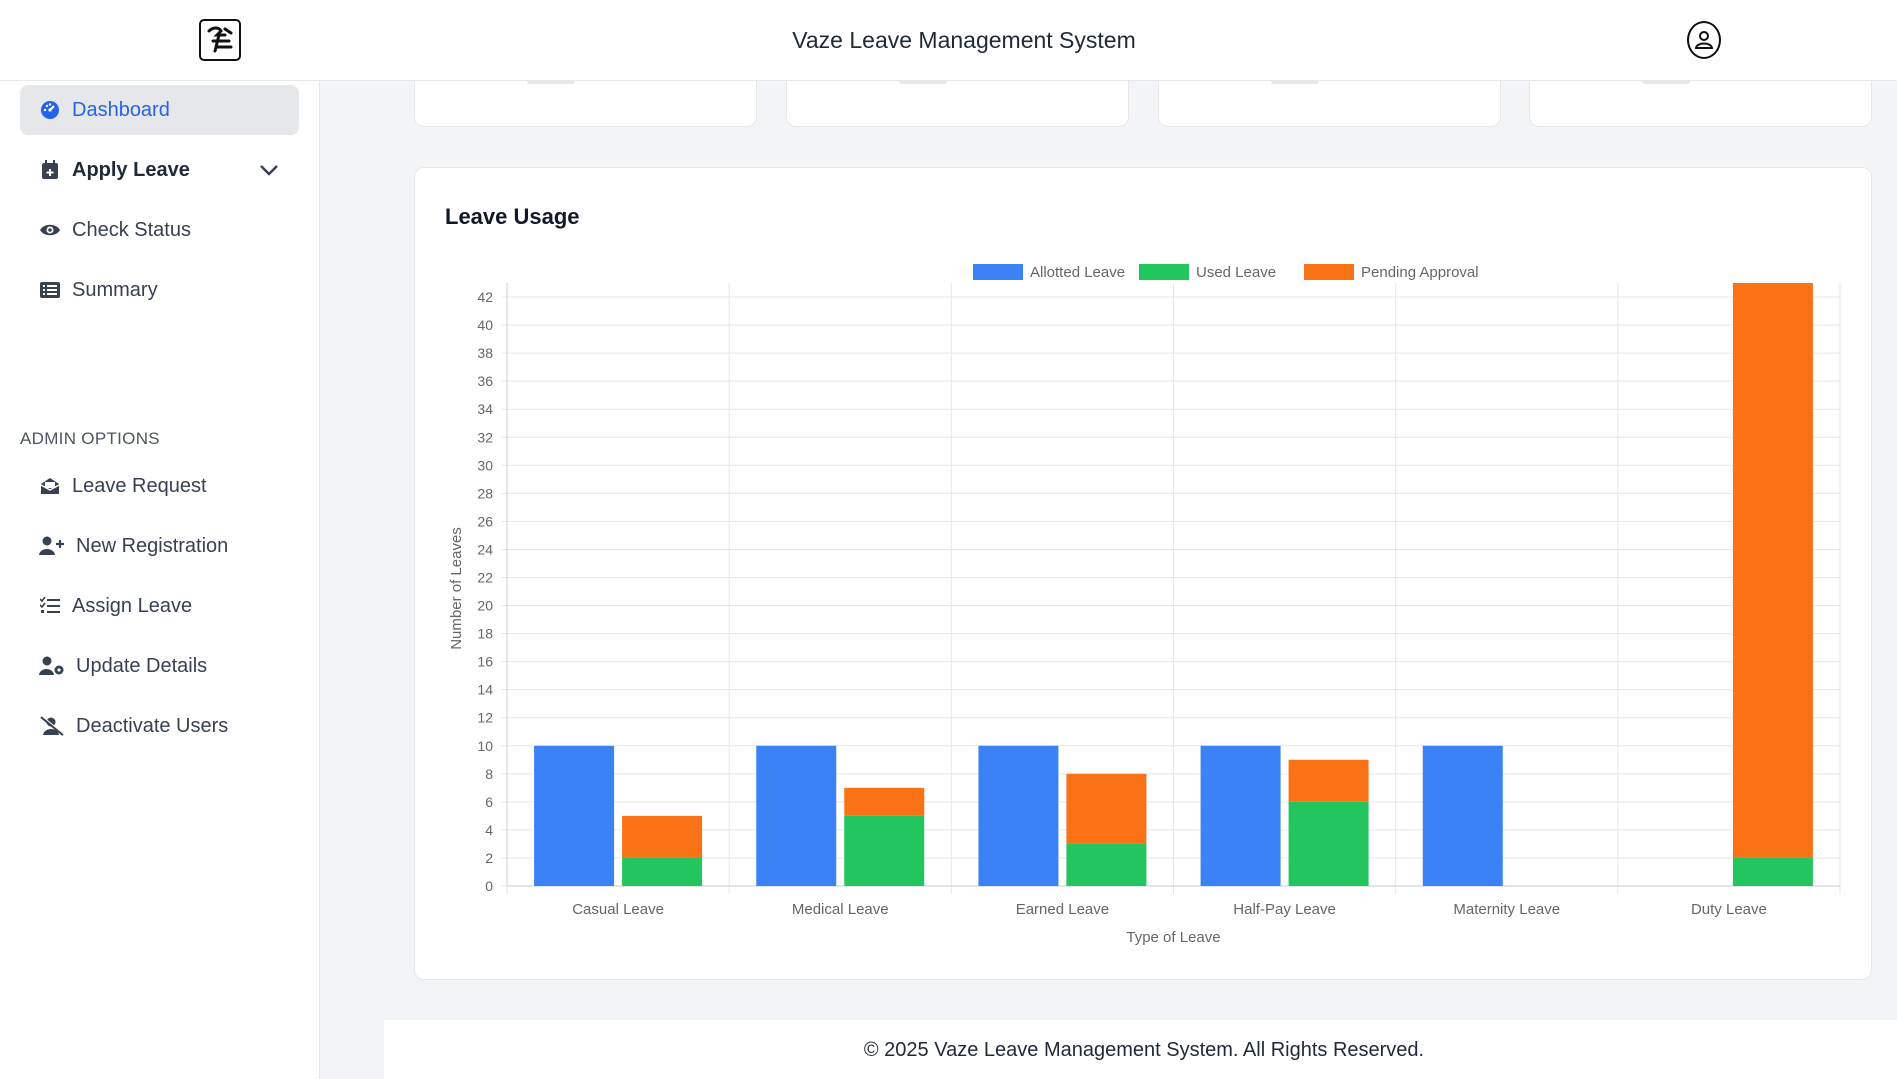 The width and height of the screenshot is (1897, 1079). Describe the element at coordinates (840, 909) in the screenshot. I see `x-tick-label: Medical Leave` at that location.